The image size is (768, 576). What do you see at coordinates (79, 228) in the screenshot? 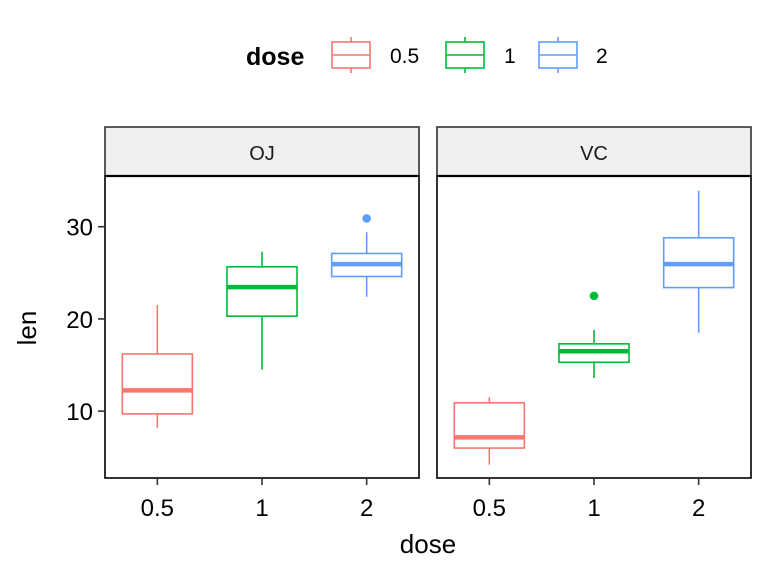
I see `y-tick-label: 30` at bounding box center [79, 228].